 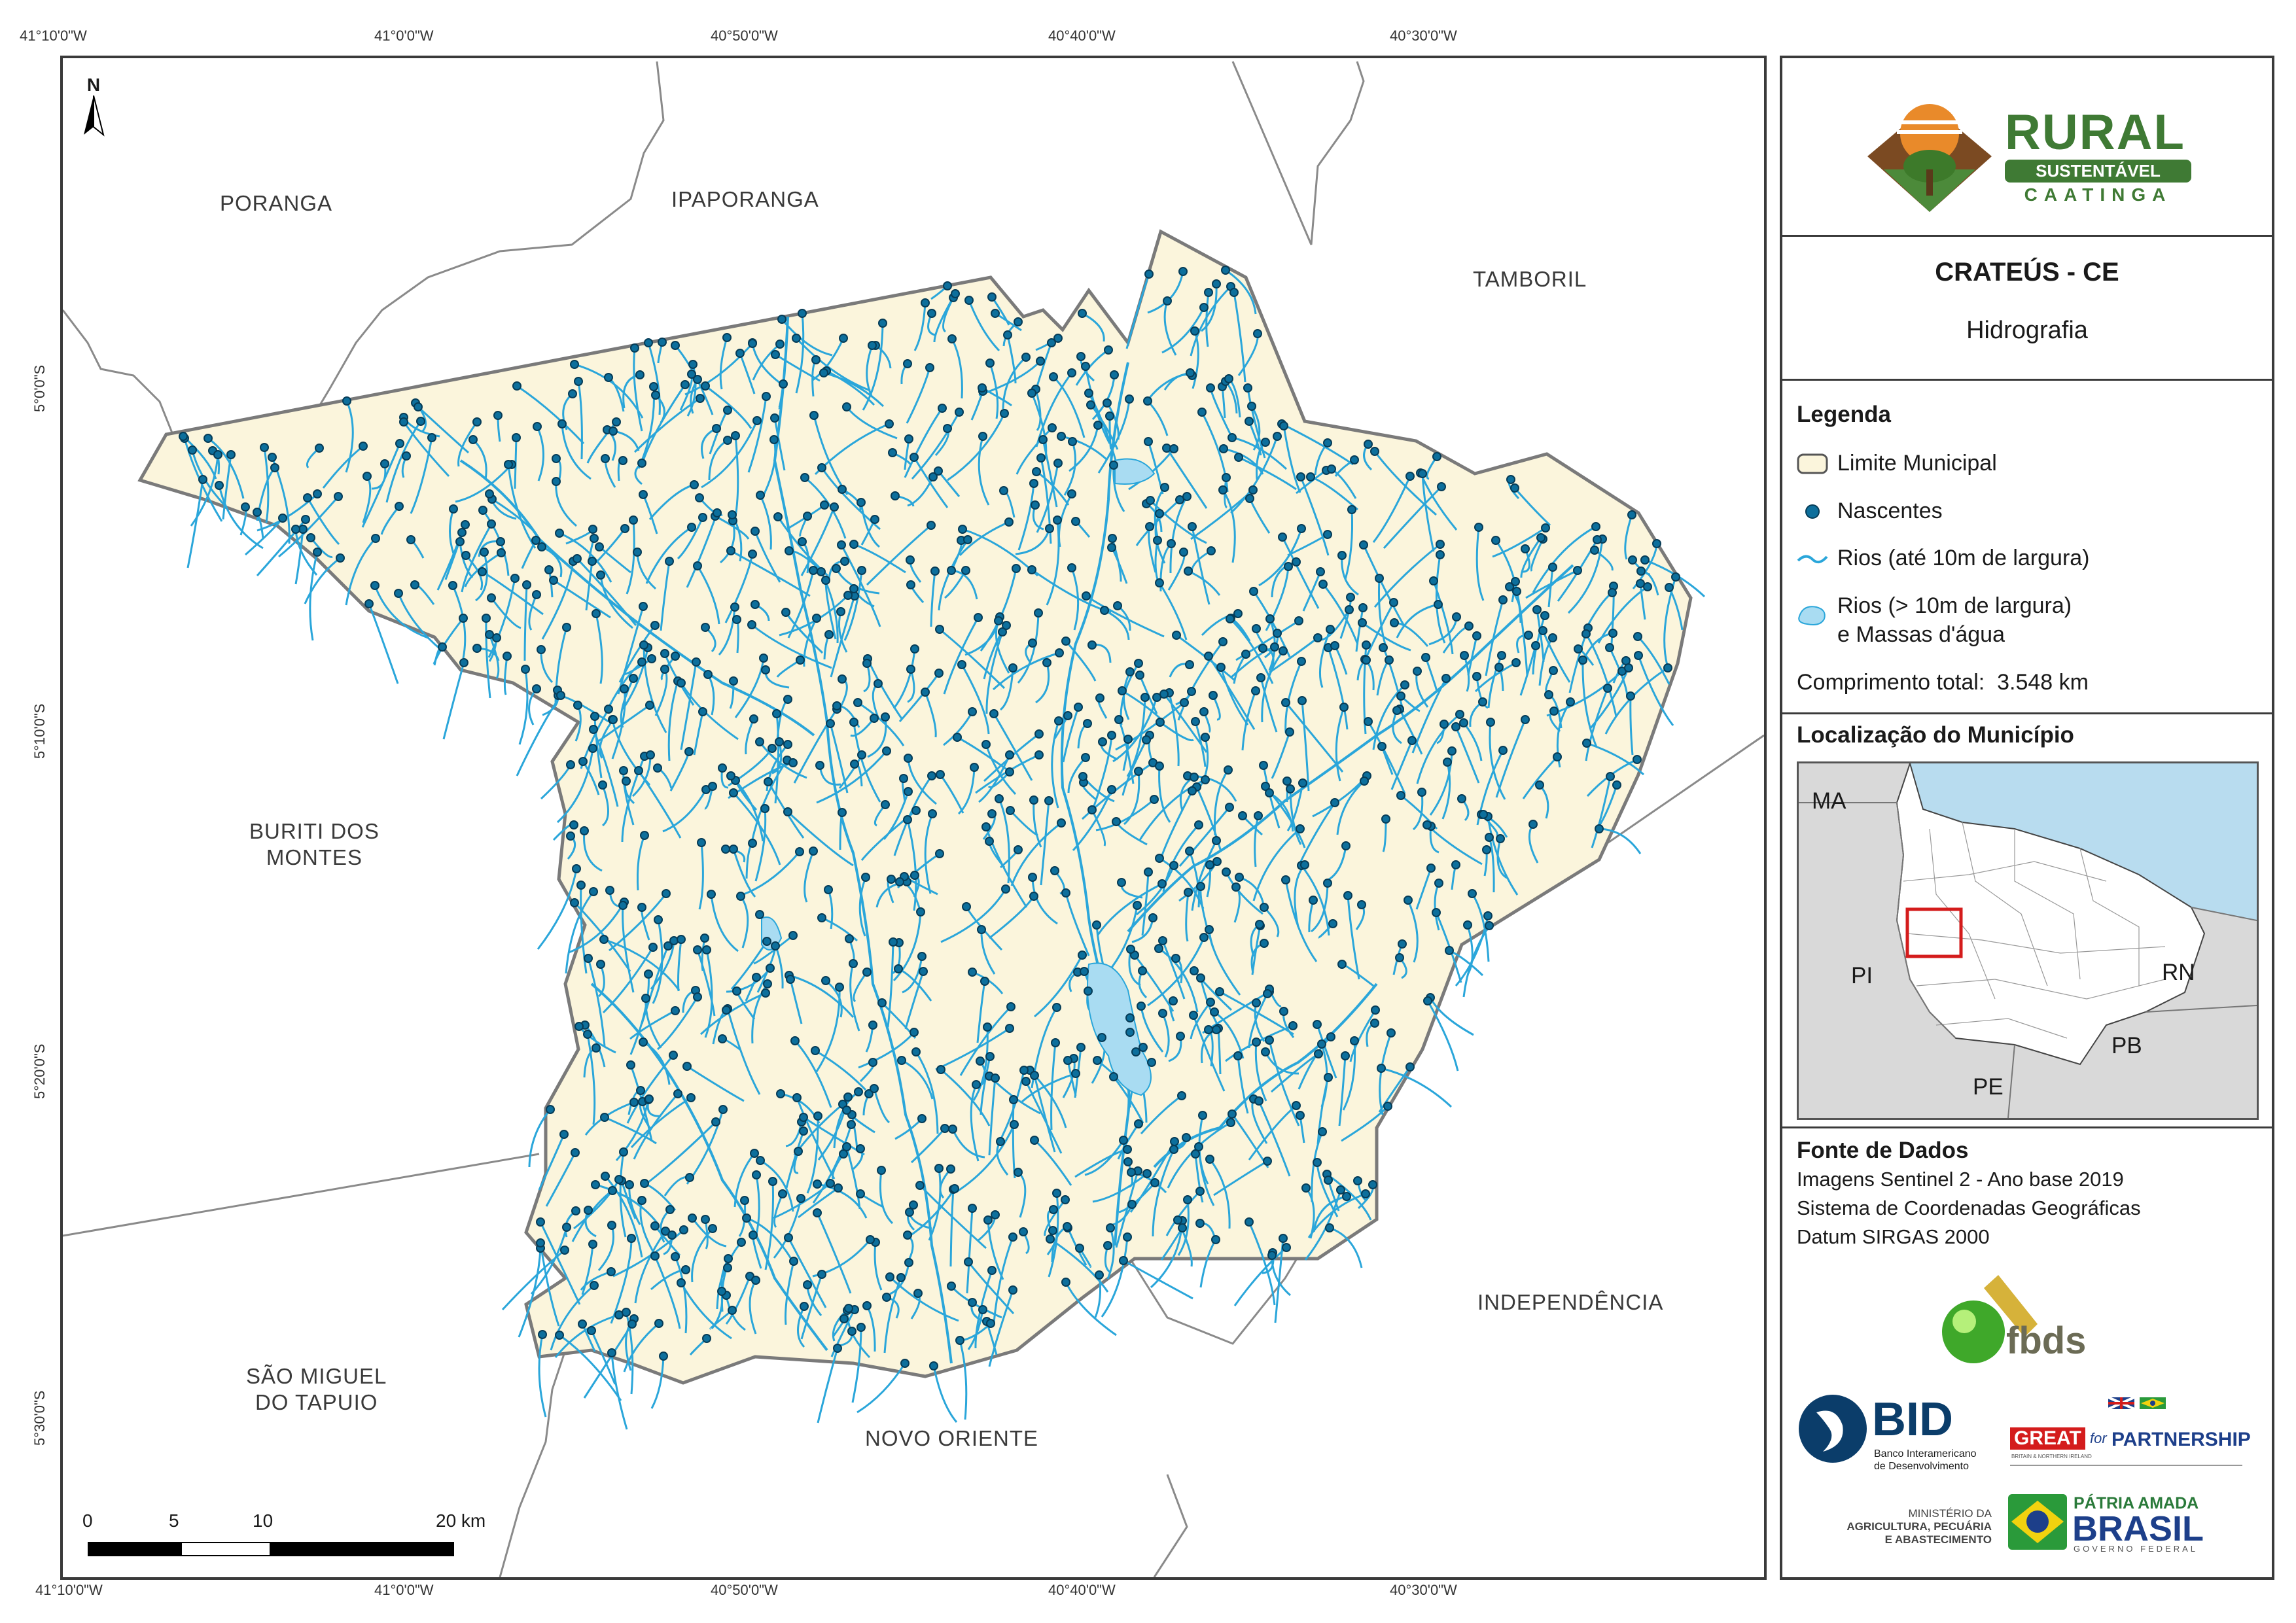 What do you see at coordinates (745, 199) in the screenshot?
I see `label-ipaporanga: IPAPORANGA` at bounding box center [745, 199].